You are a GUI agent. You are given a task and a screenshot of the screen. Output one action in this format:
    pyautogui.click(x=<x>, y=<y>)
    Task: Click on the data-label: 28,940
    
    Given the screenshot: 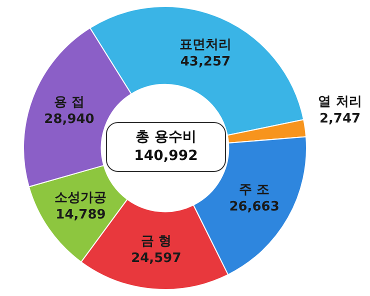 What is the action you would take?
    pyautogui.click(x=69, y=120)
    